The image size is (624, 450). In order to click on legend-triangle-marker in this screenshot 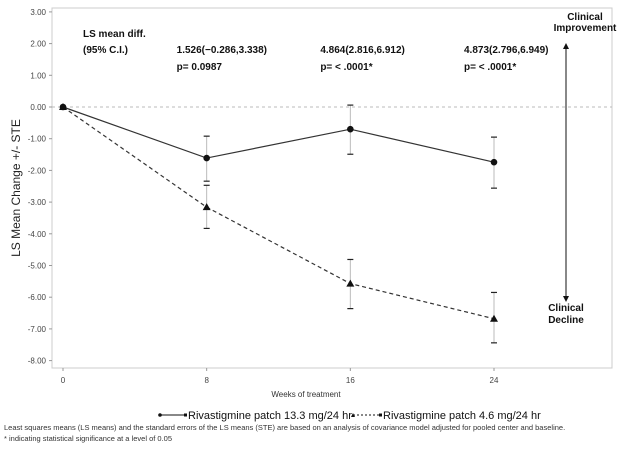, I will do `click(353, 415)`.